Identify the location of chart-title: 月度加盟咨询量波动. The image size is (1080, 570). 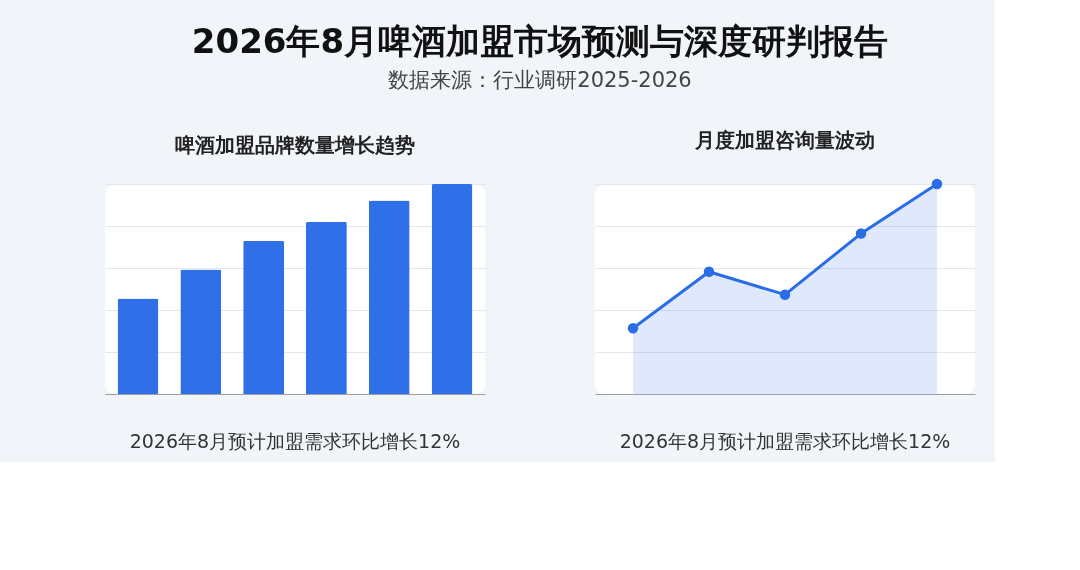
(784, 139).